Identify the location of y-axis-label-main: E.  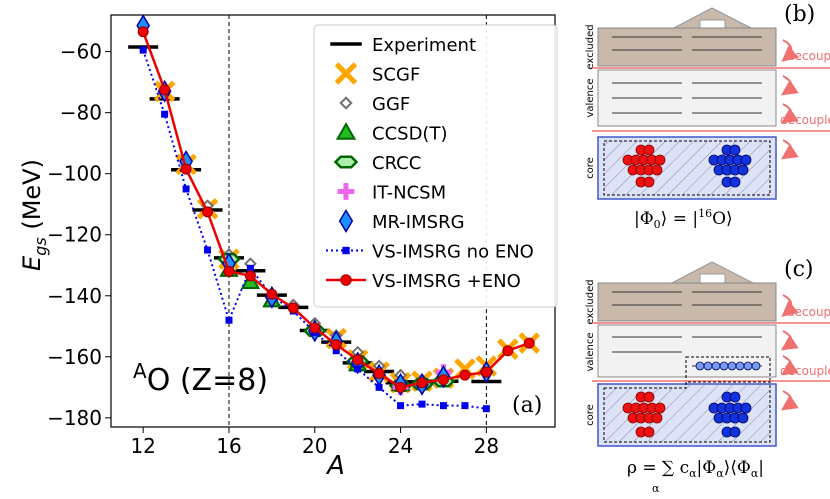
(32, 263).